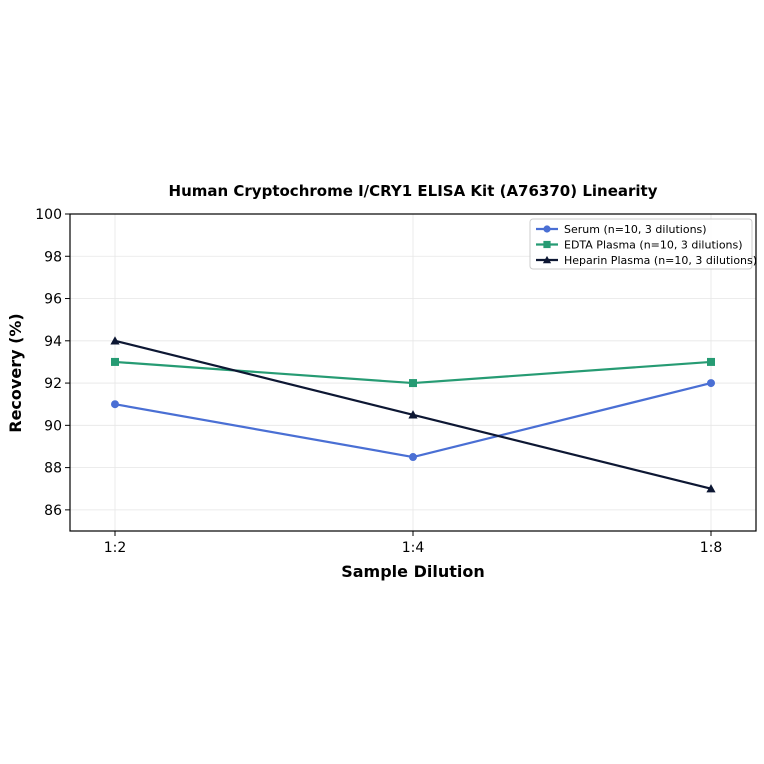  I want to click on legend-entry: EDTA Plasma (n=10, 3 dilutions), so click(639, 245).